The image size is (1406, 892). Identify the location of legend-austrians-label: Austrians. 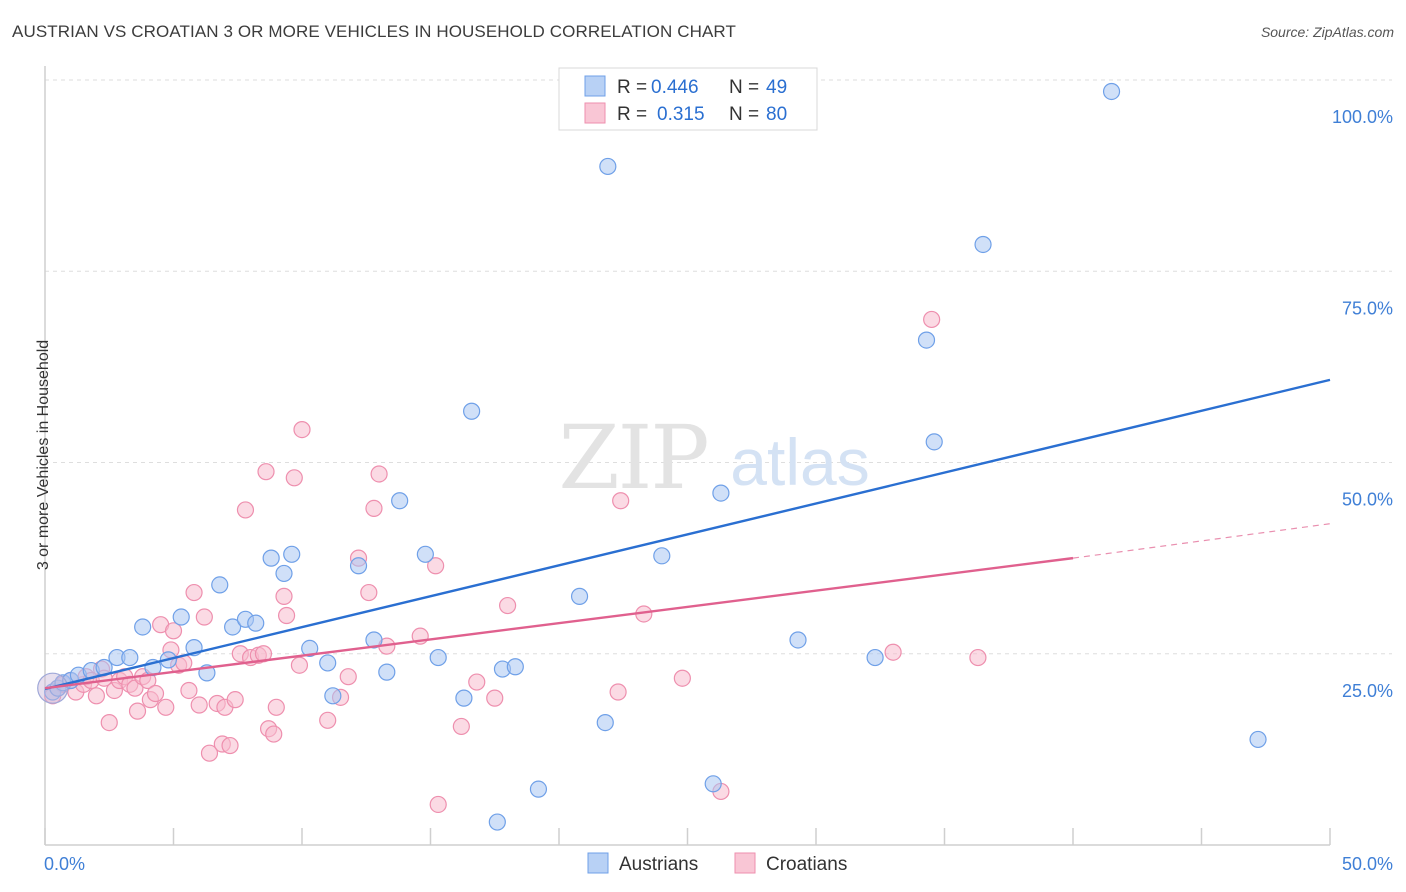
(658, 864).